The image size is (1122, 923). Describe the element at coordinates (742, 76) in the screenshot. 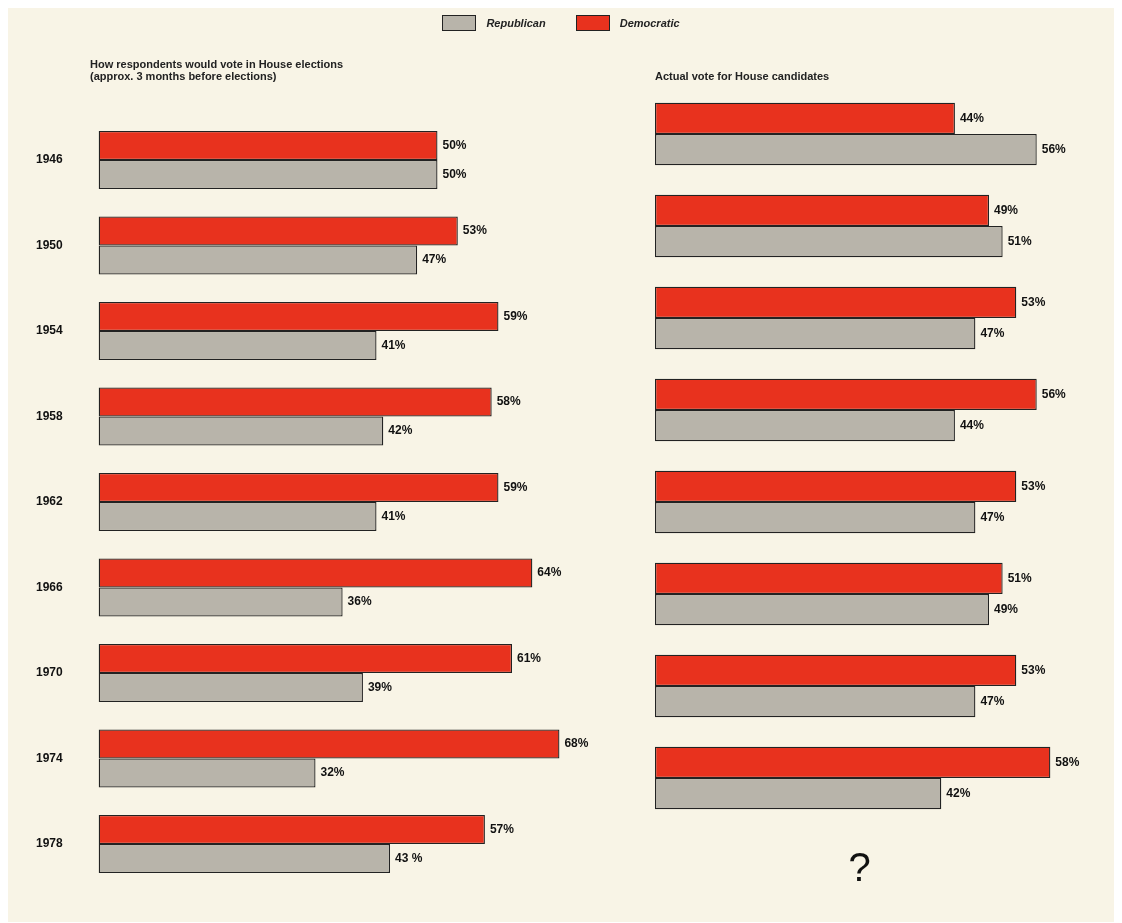

I see `chart-title: Actual vote for House candidates` at that location.